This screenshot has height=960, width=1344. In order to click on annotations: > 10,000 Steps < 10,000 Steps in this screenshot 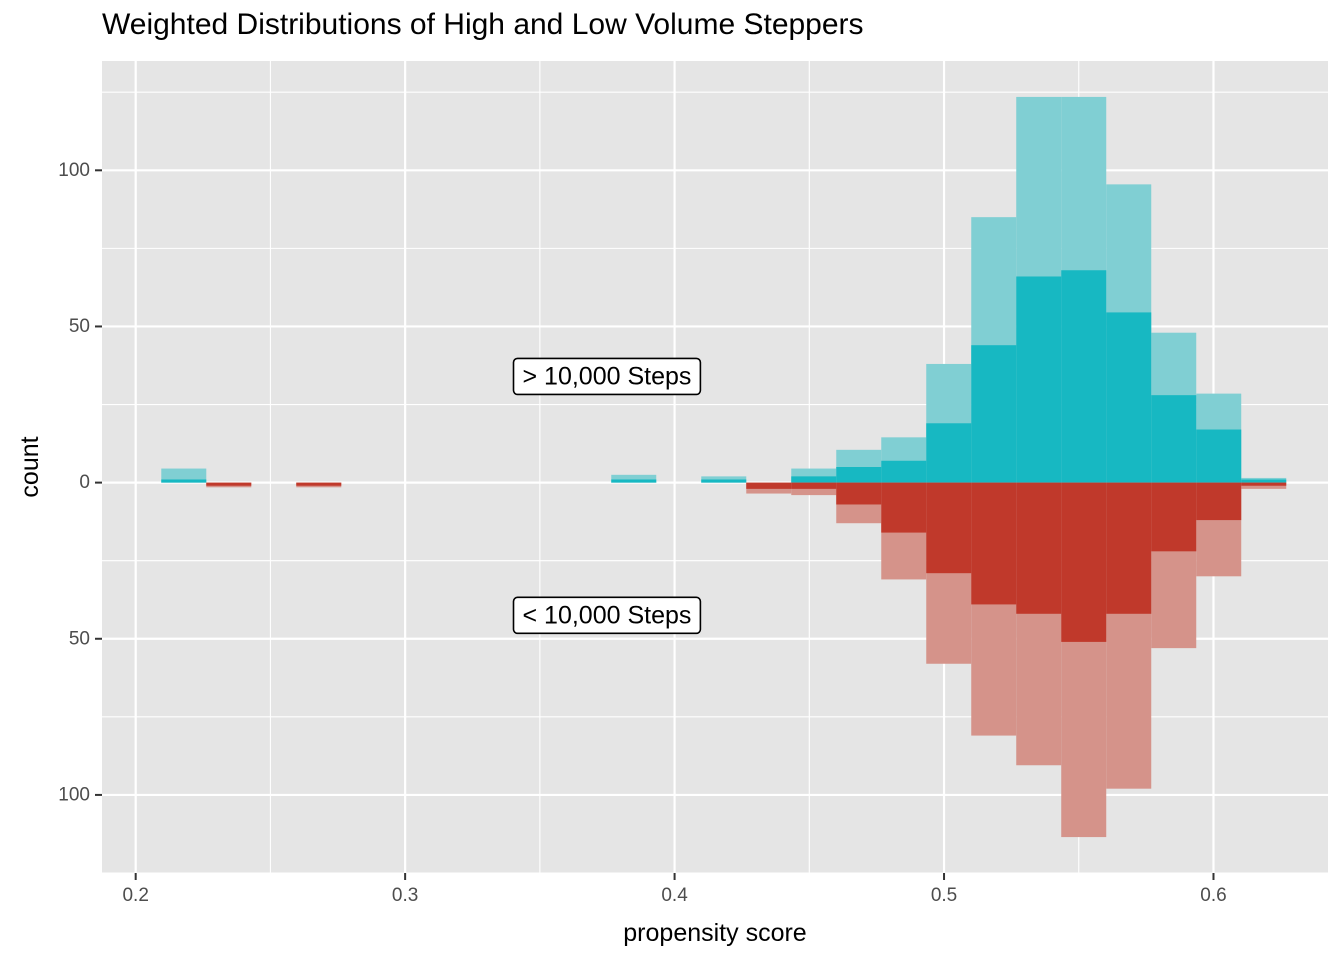, I will do `click(607, 496)`.